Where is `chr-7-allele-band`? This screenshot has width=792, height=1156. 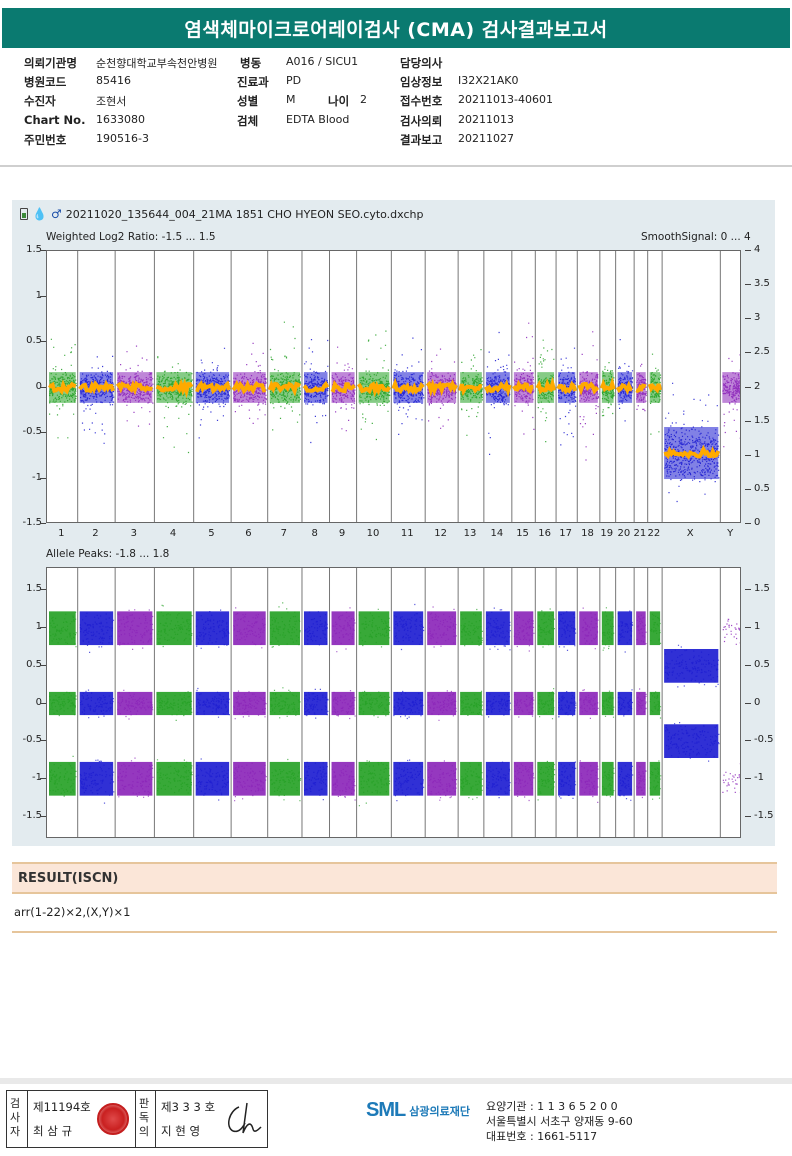 chr-7-allele-band is located at coordinates (284, 703).